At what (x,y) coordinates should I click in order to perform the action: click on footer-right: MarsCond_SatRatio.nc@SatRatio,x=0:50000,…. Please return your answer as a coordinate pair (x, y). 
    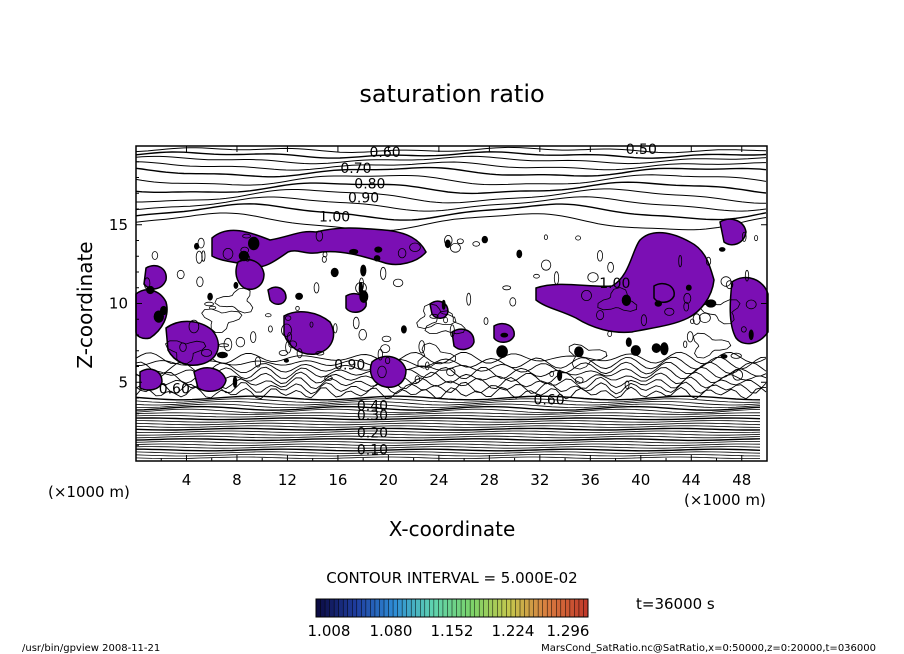
    Looking at the image, I should click on (708, 648).